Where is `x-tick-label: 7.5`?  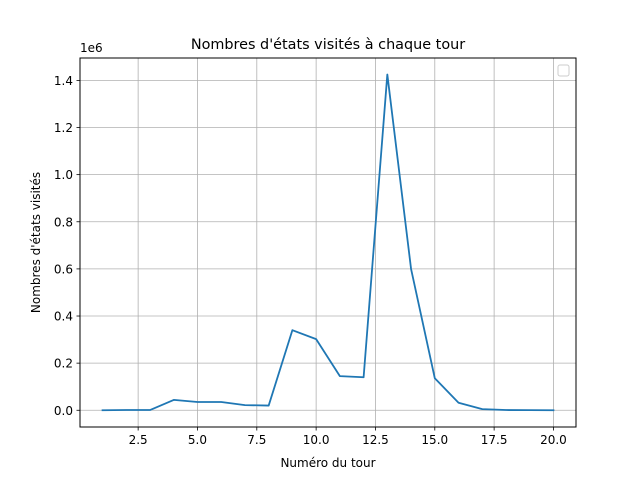
x-tick-label: 7.5 is located at coordinates (256, 440).